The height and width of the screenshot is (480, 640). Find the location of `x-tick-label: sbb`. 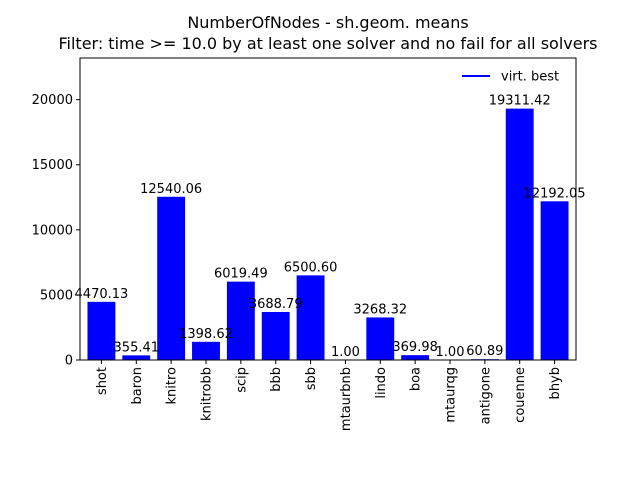

x-tick-label: sbb is located at coordinates (311, 378).